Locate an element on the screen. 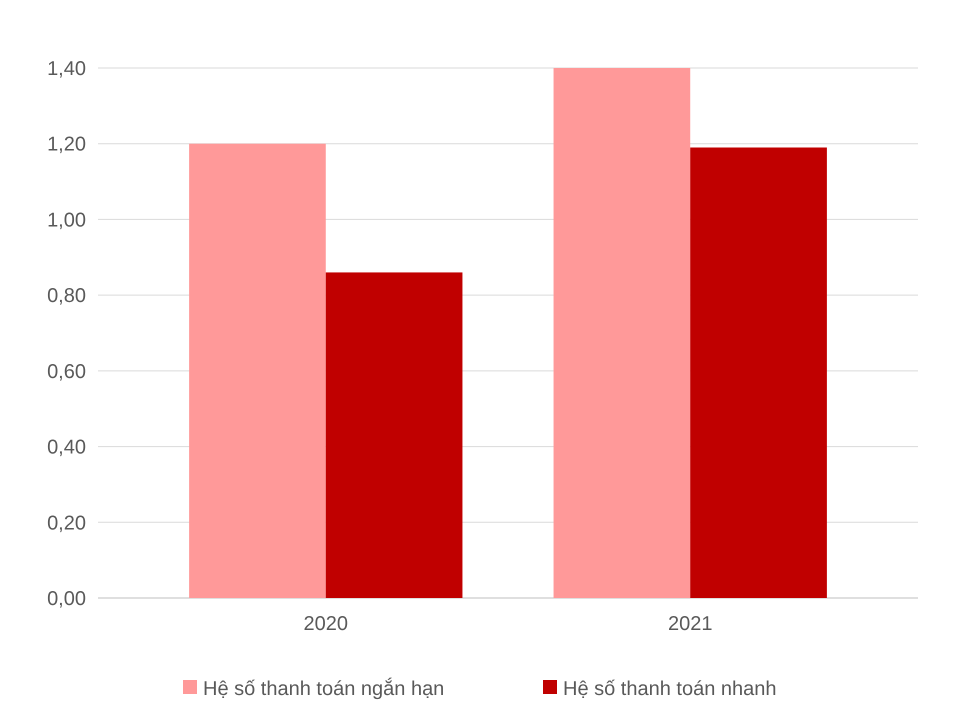  y-tick-label: 0,00 is located at coordinates (66, 599).